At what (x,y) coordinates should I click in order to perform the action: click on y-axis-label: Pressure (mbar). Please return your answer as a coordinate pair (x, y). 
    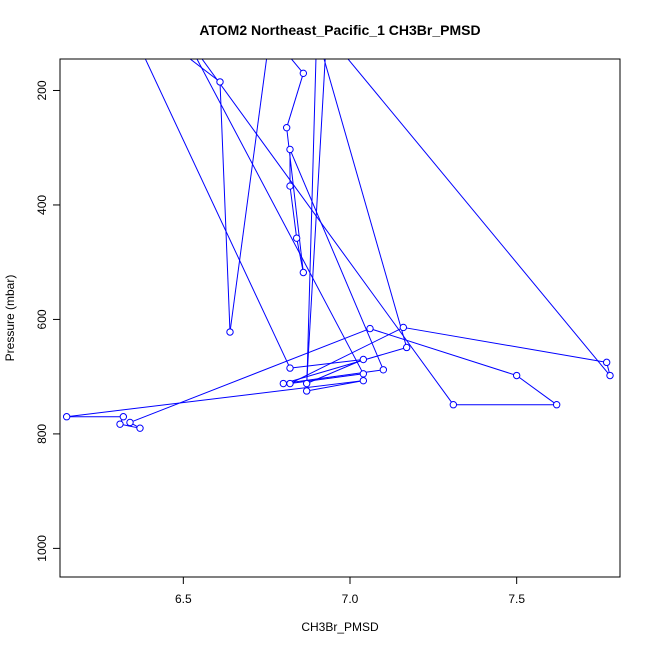
    Looking at the image, I should click on (10, 318).